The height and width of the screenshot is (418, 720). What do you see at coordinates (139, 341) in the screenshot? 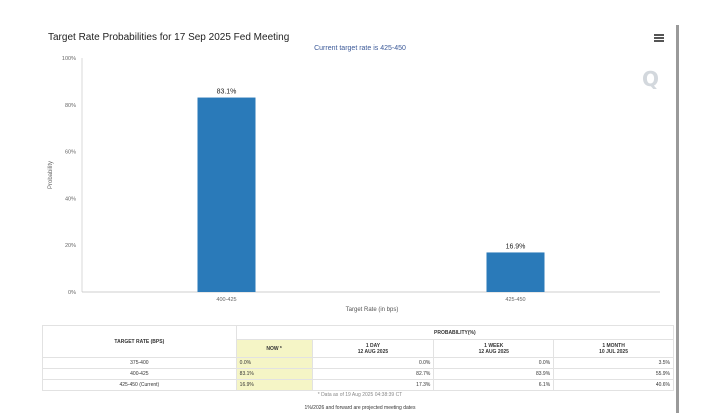
I see `header-target-rate: TARGET RATE (BPS)` at bounding box center [139, 341].